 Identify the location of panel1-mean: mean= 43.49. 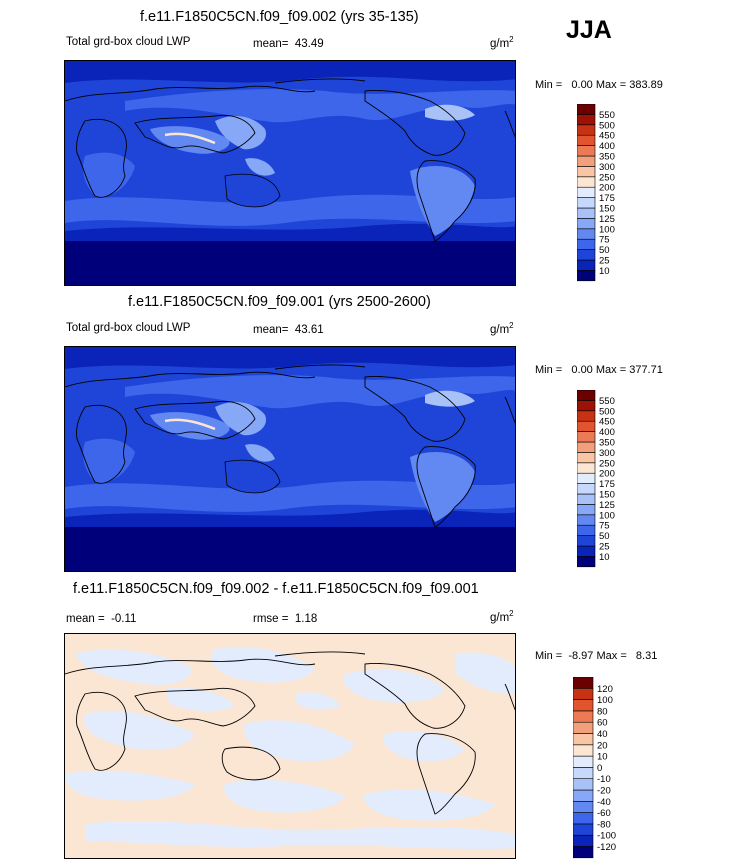
(288, 44).